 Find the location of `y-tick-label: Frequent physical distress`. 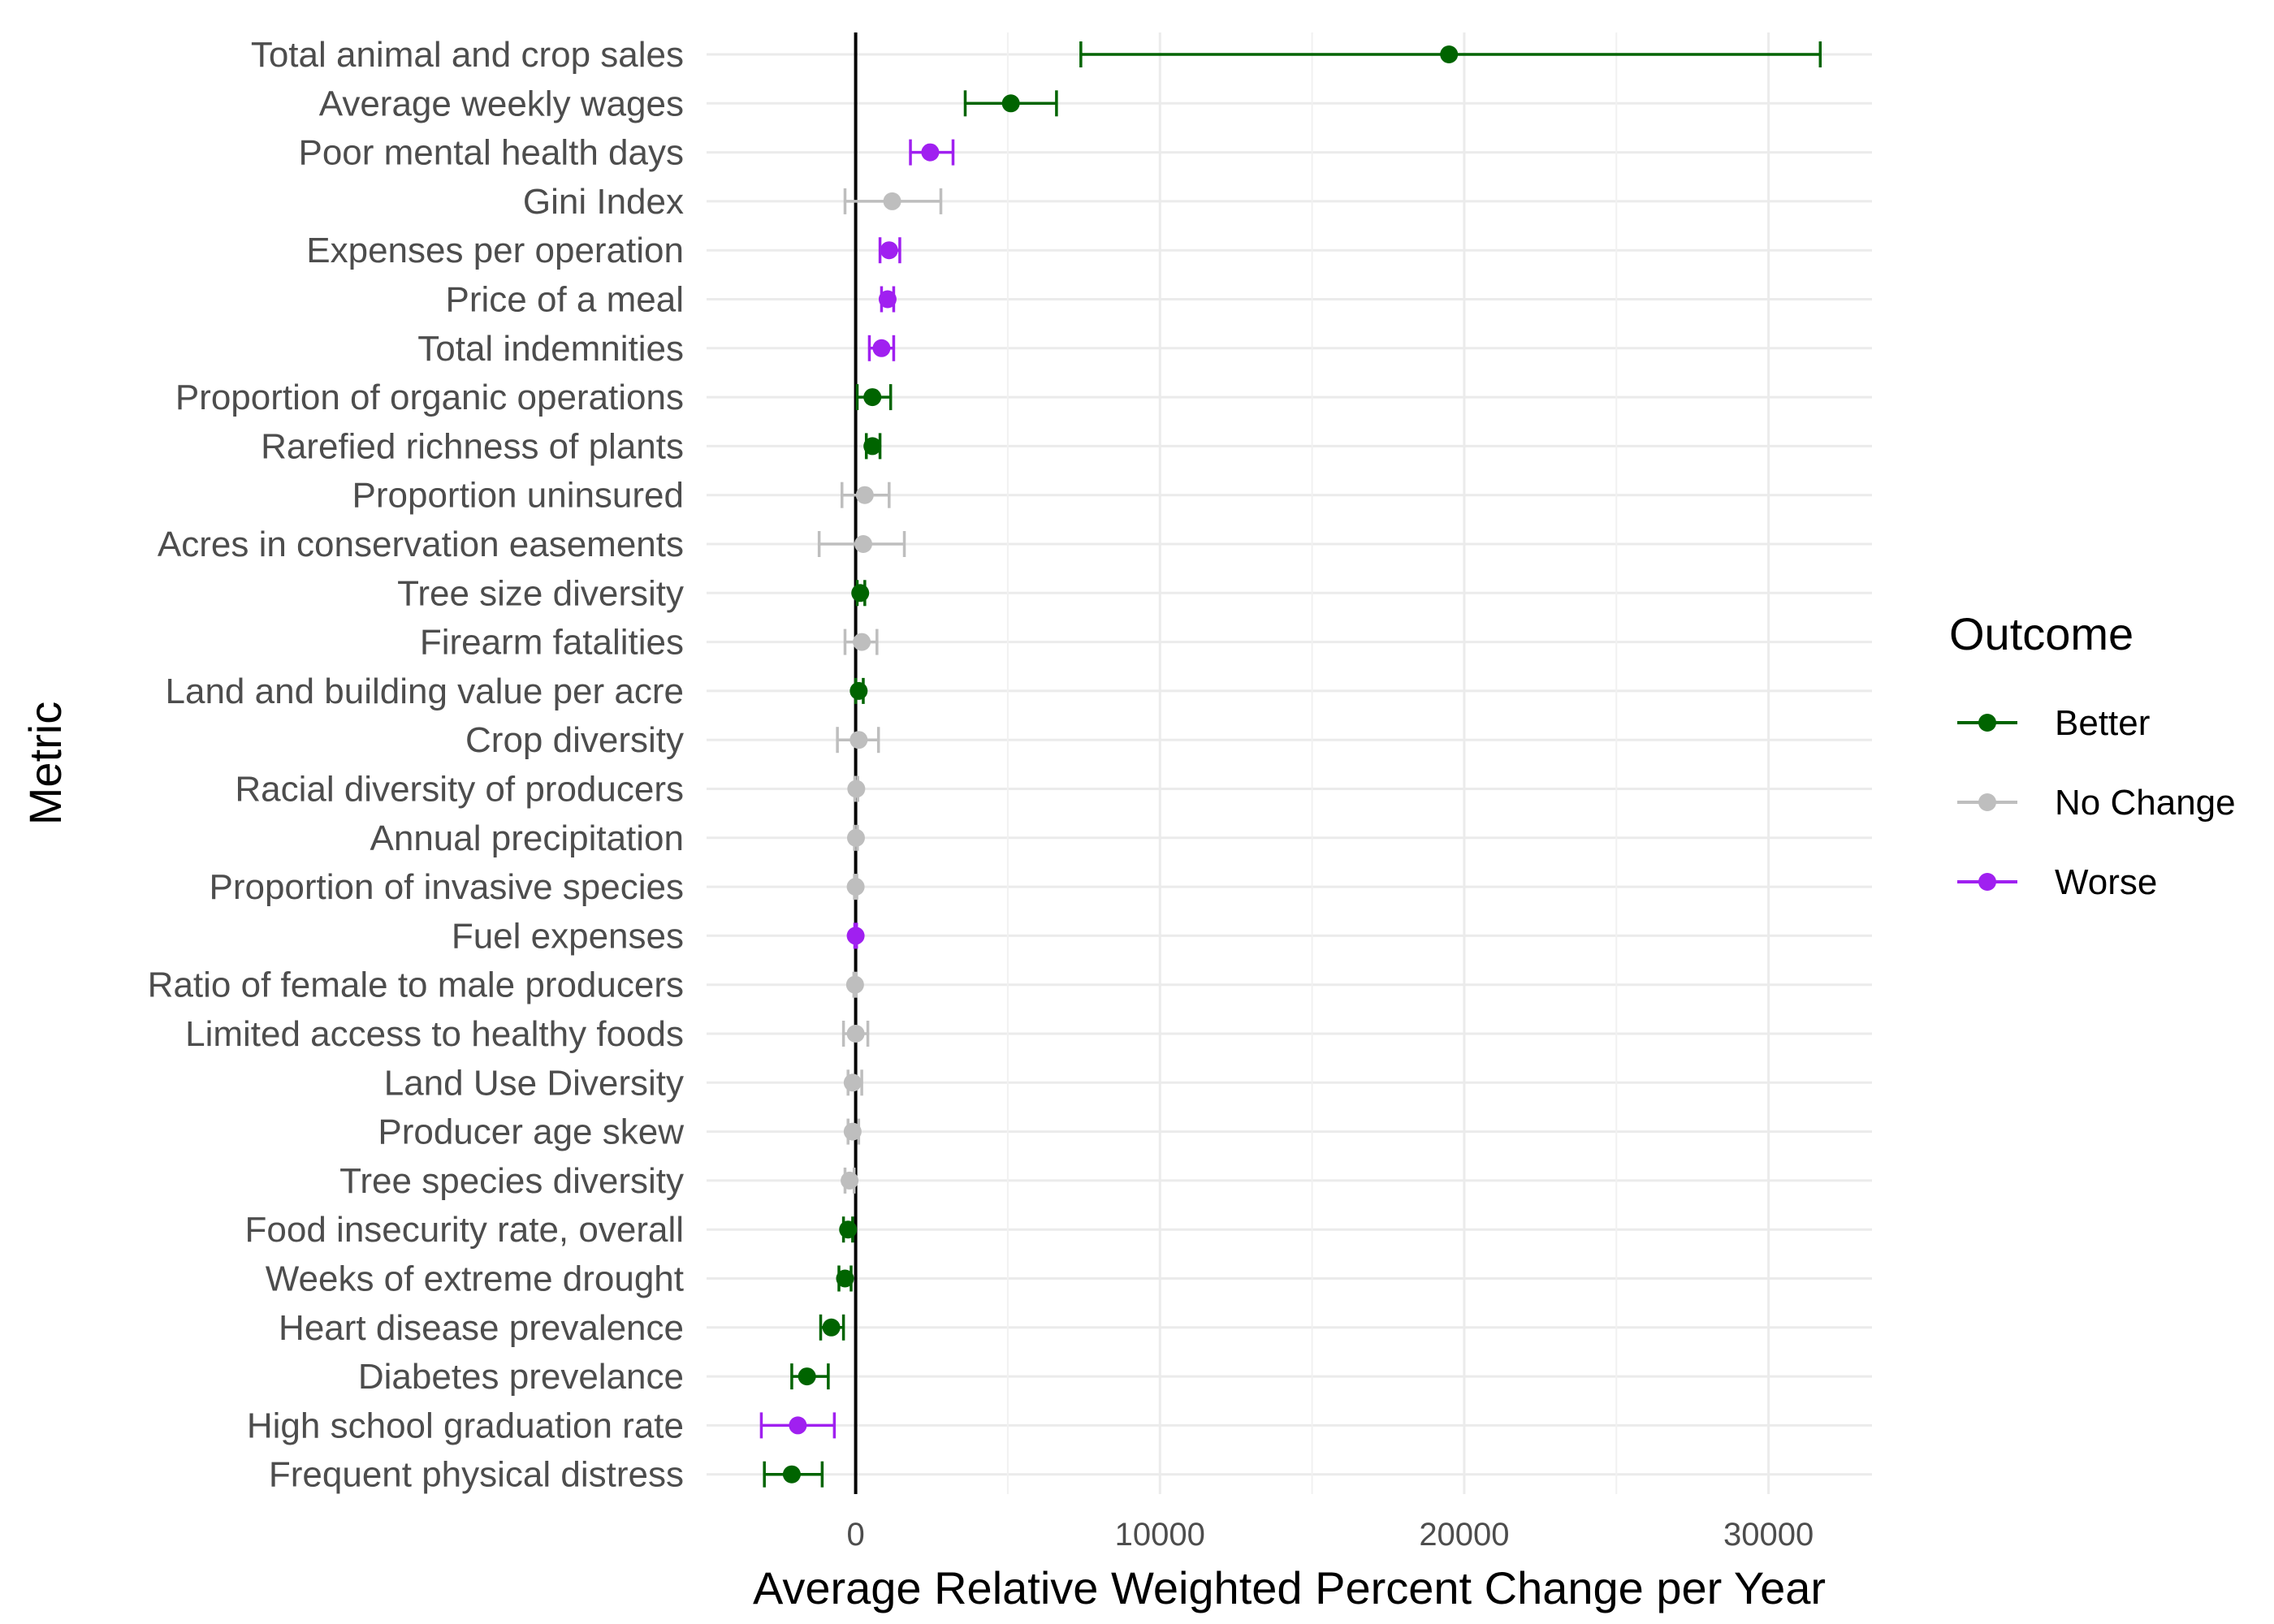

y-tick-label: Frequent physical distress is located at coordinates (477, 1475).